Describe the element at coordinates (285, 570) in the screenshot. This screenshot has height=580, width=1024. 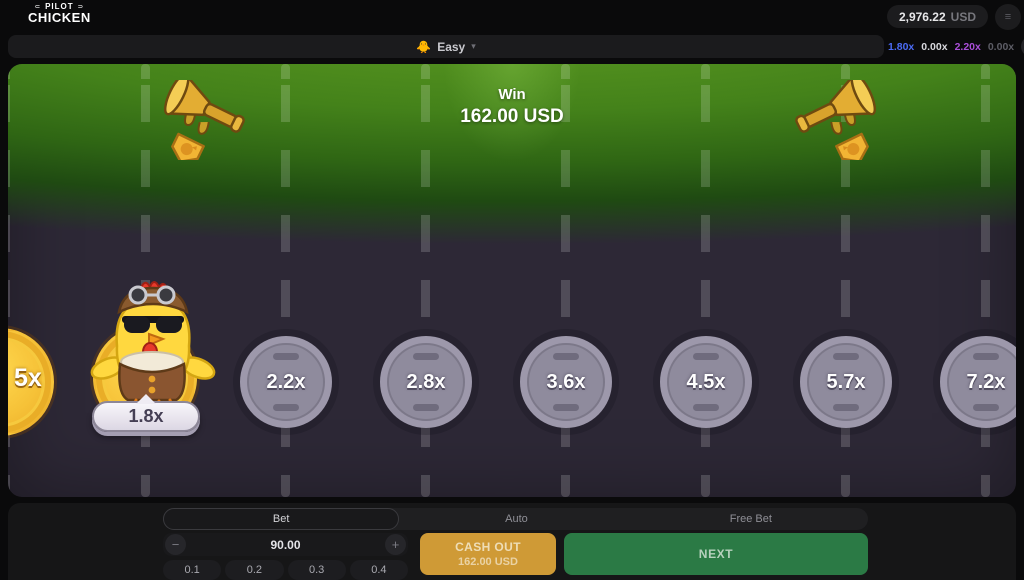
I see `quick-bet-chips: 0.1 0.2 0.3 0.4` at that location.